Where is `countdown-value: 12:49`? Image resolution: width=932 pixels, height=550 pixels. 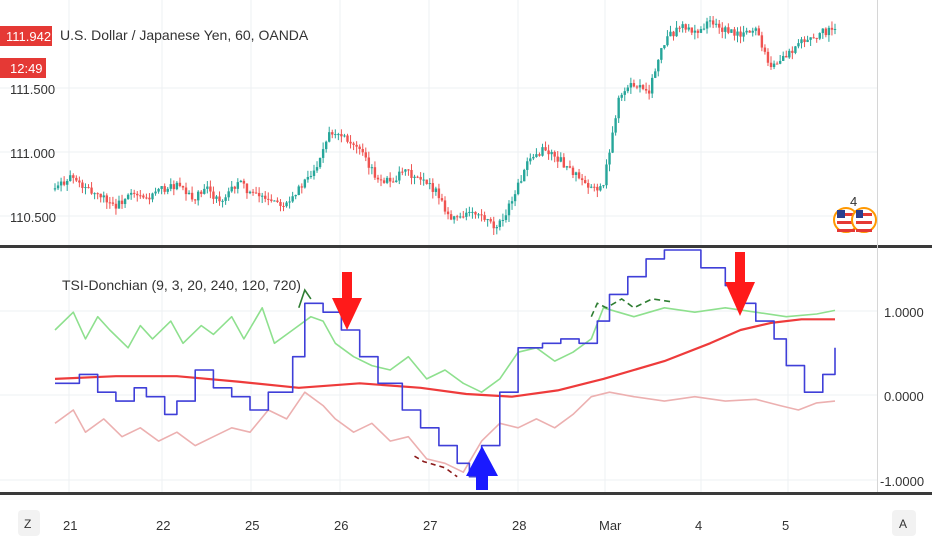
countdown-value: 12:49 is located at coordinates (26, 68).